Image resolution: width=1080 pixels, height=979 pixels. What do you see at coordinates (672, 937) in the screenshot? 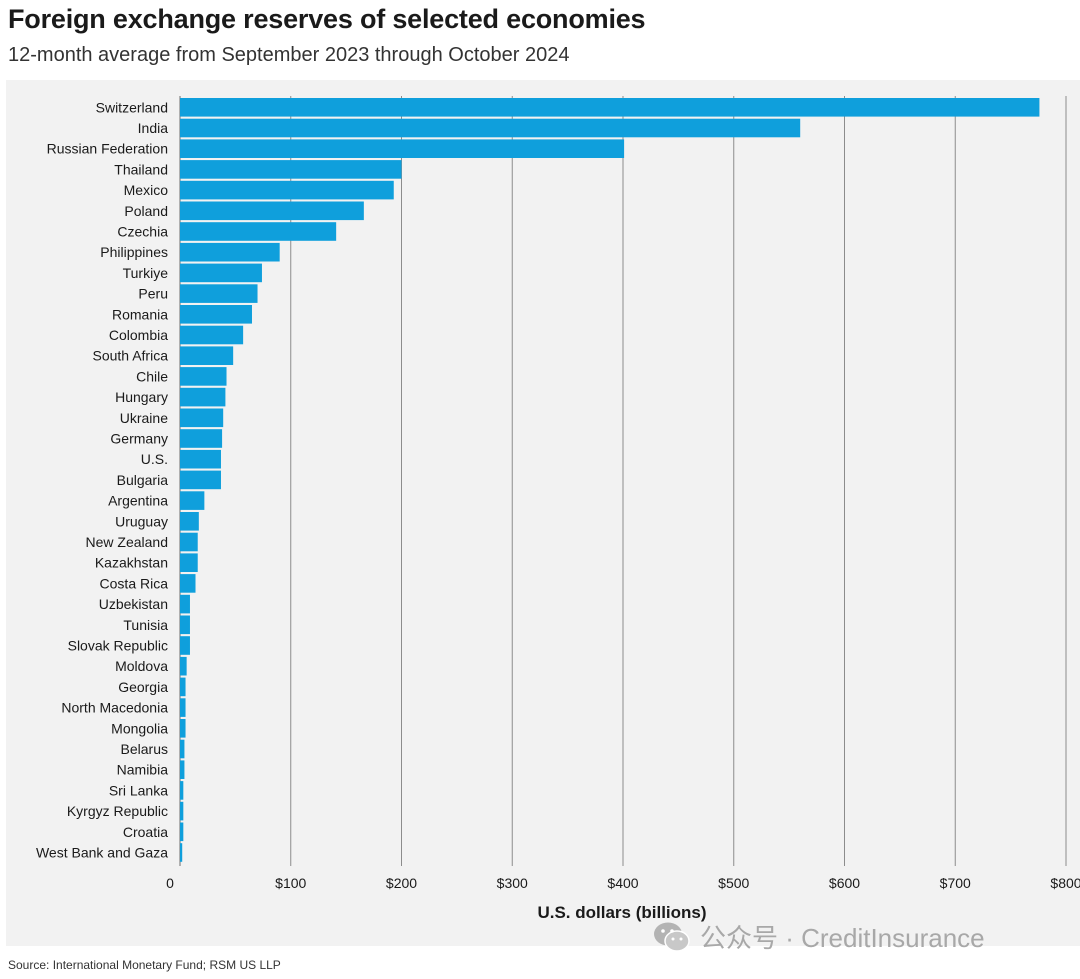
I see `wechat-icon` at bounding box center [672, 937].